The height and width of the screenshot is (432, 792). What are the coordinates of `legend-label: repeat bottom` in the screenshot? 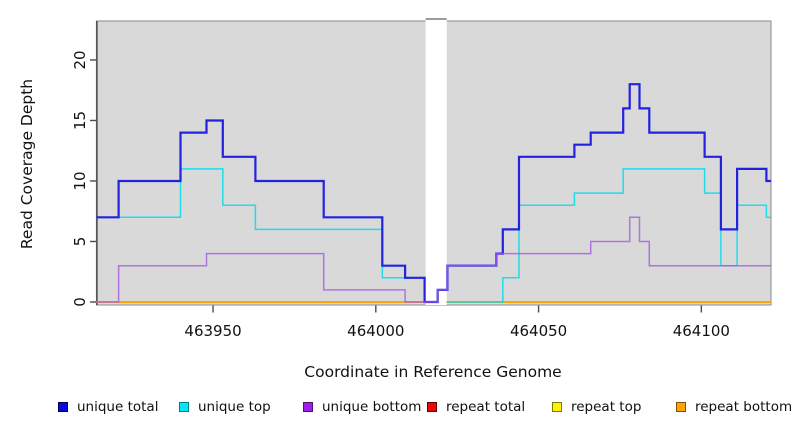 It's located at (743, 406).